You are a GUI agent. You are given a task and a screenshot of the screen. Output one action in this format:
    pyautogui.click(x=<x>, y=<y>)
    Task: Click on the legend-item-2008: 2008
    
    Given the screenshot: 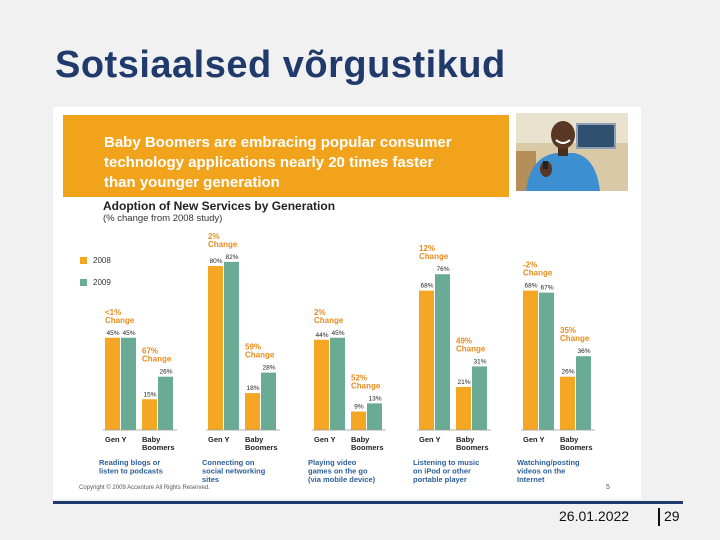 What is the action you would take?
    pyautogui.click(x=95, y=260)
    